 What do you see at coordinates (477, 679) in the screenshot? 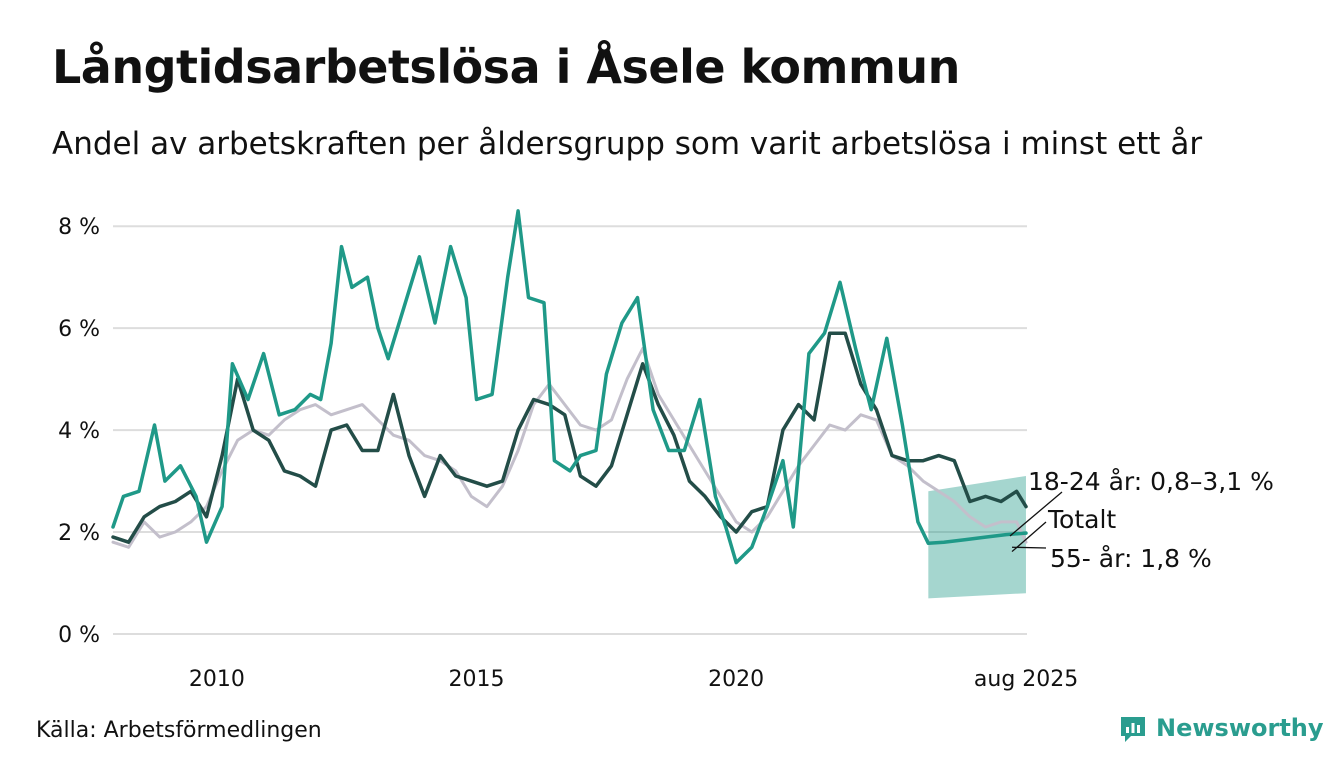
I see `x-tick-label: 2015` at bounding box center [477, 679].